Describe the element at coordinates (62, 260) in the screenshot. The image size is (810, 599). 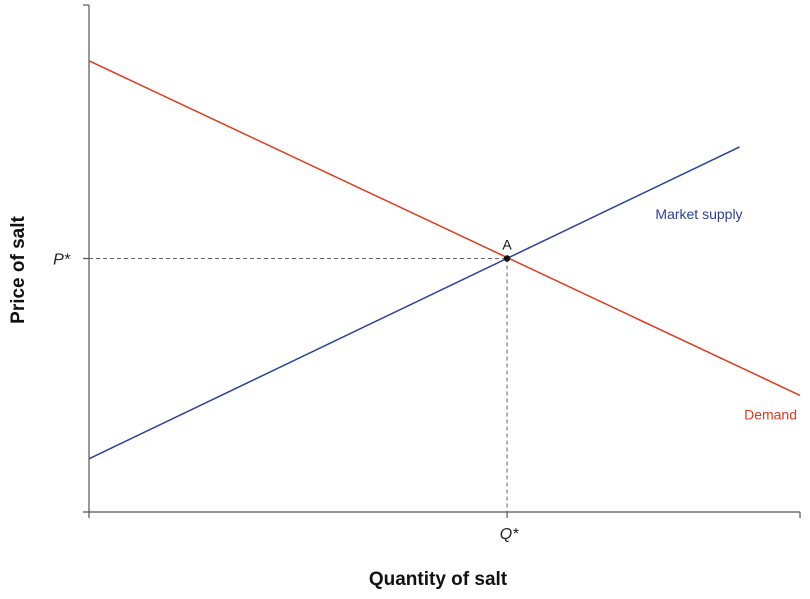
I see `y-tick-label: P*` at that location.